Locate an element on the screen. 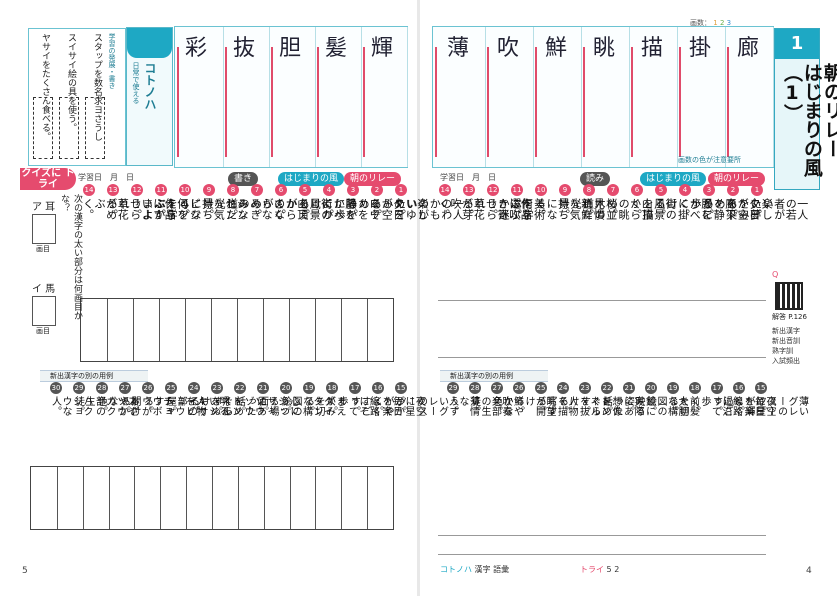  qr-code-icon is located at coordinates (789, 296).